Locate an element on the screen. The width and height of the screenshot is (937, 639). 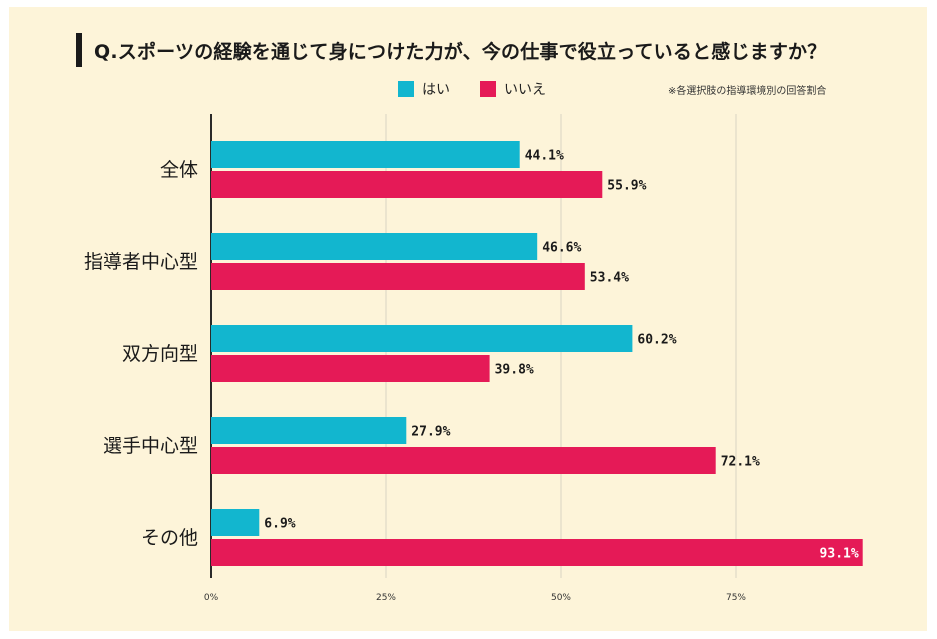
category-label: 選手中心型 is located at coordinates (150, 446).